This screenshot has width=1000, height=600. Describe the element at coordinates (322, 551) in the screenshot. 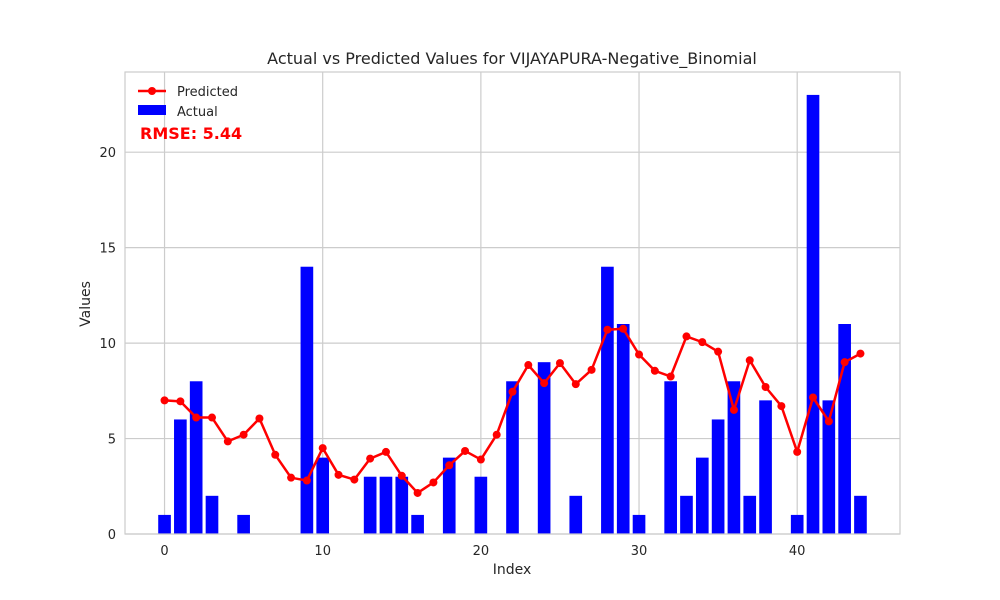

I see `x-tick-label: 10` at that location.